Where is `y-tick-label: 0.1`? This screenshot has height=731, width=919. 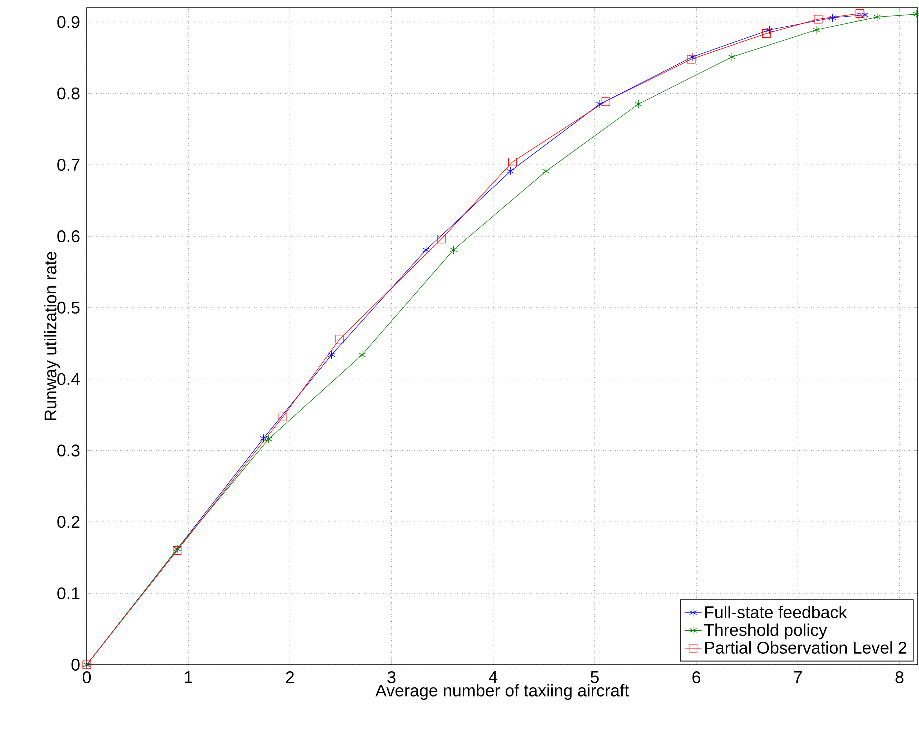
y-tick-label: 0.1 is located at coordinates (69, 594).